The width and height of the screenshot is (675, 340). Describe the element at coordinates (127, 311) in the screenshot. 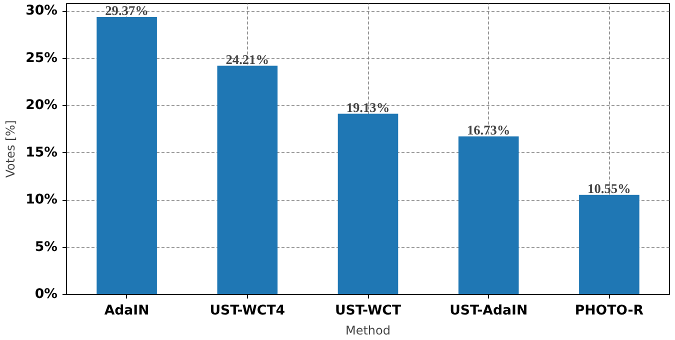

I see `x-tick-label: AdaIN` at that location.